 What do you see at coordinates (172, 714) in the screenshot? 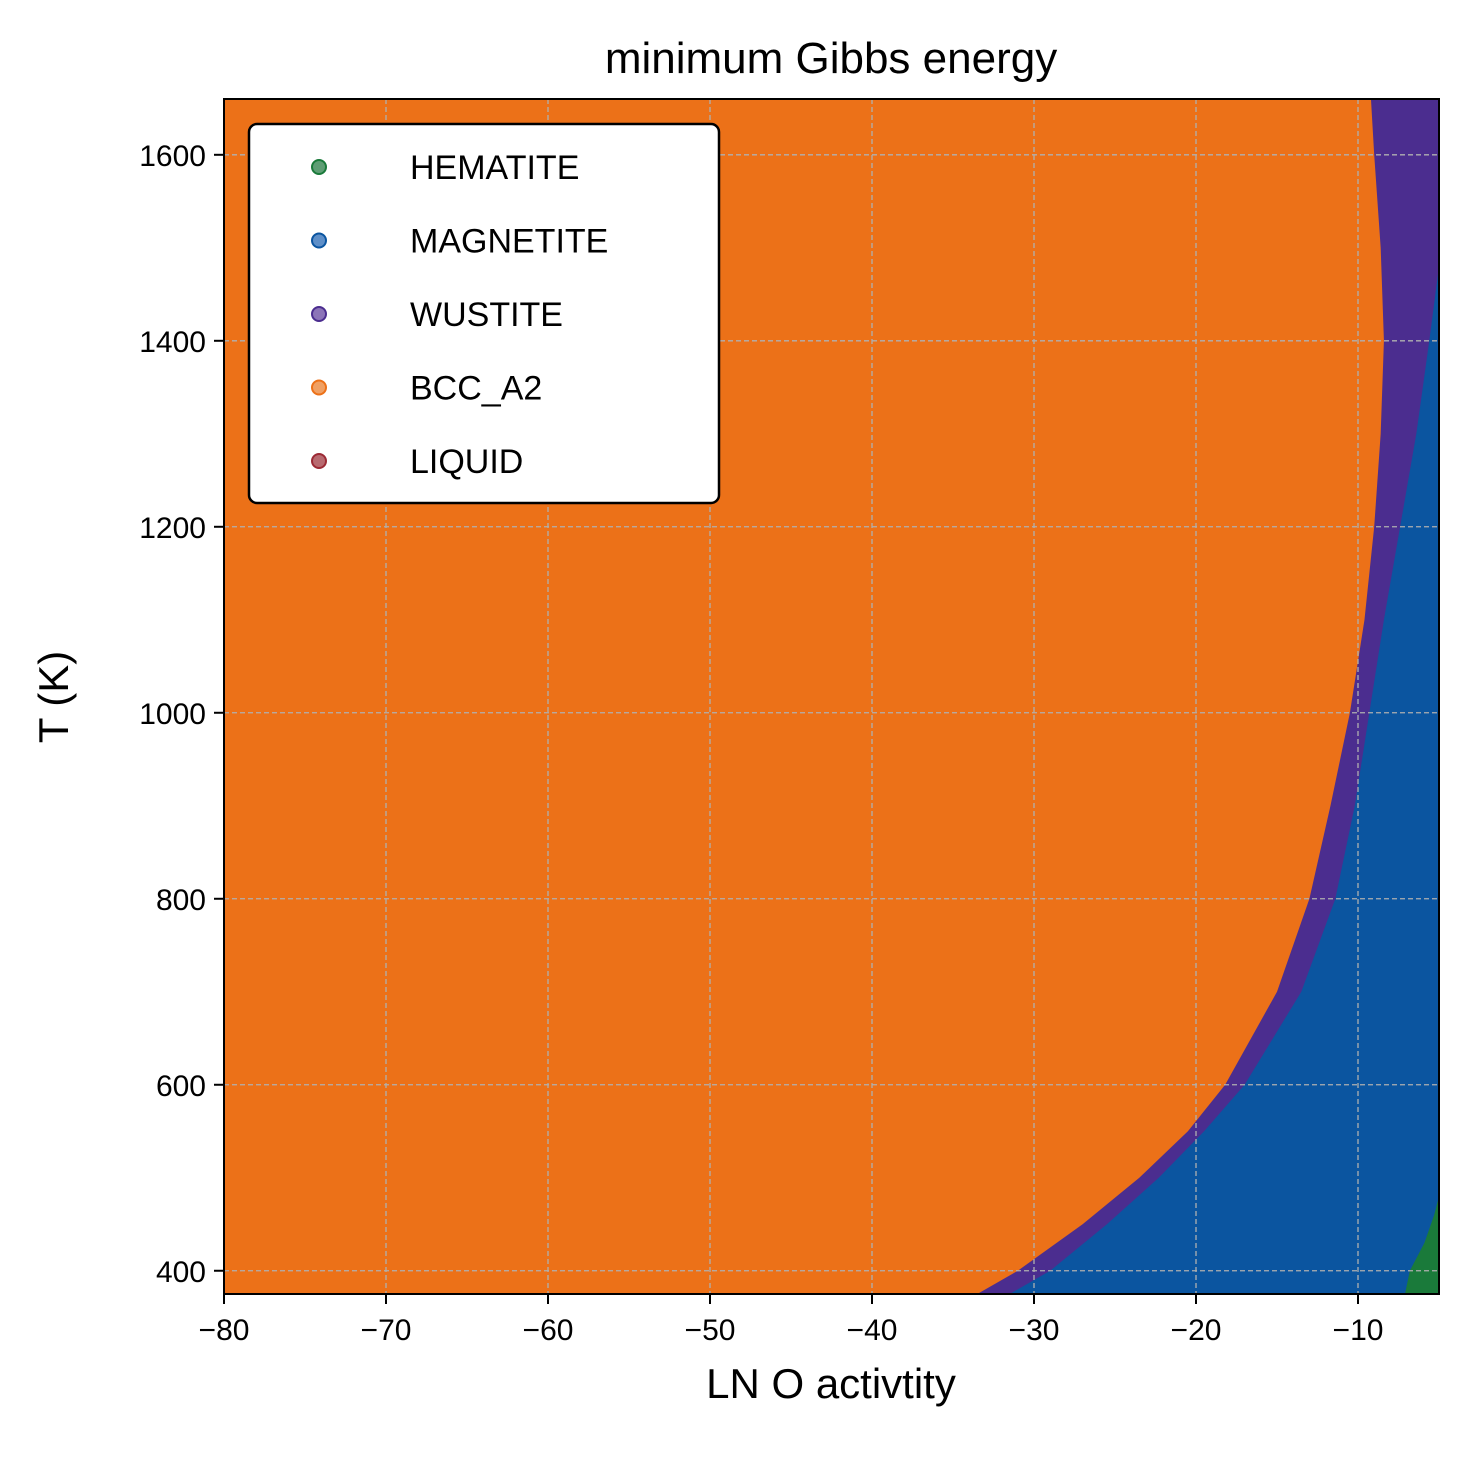
I see `y-tick-label: 1000` at bounding box center [172, 714].